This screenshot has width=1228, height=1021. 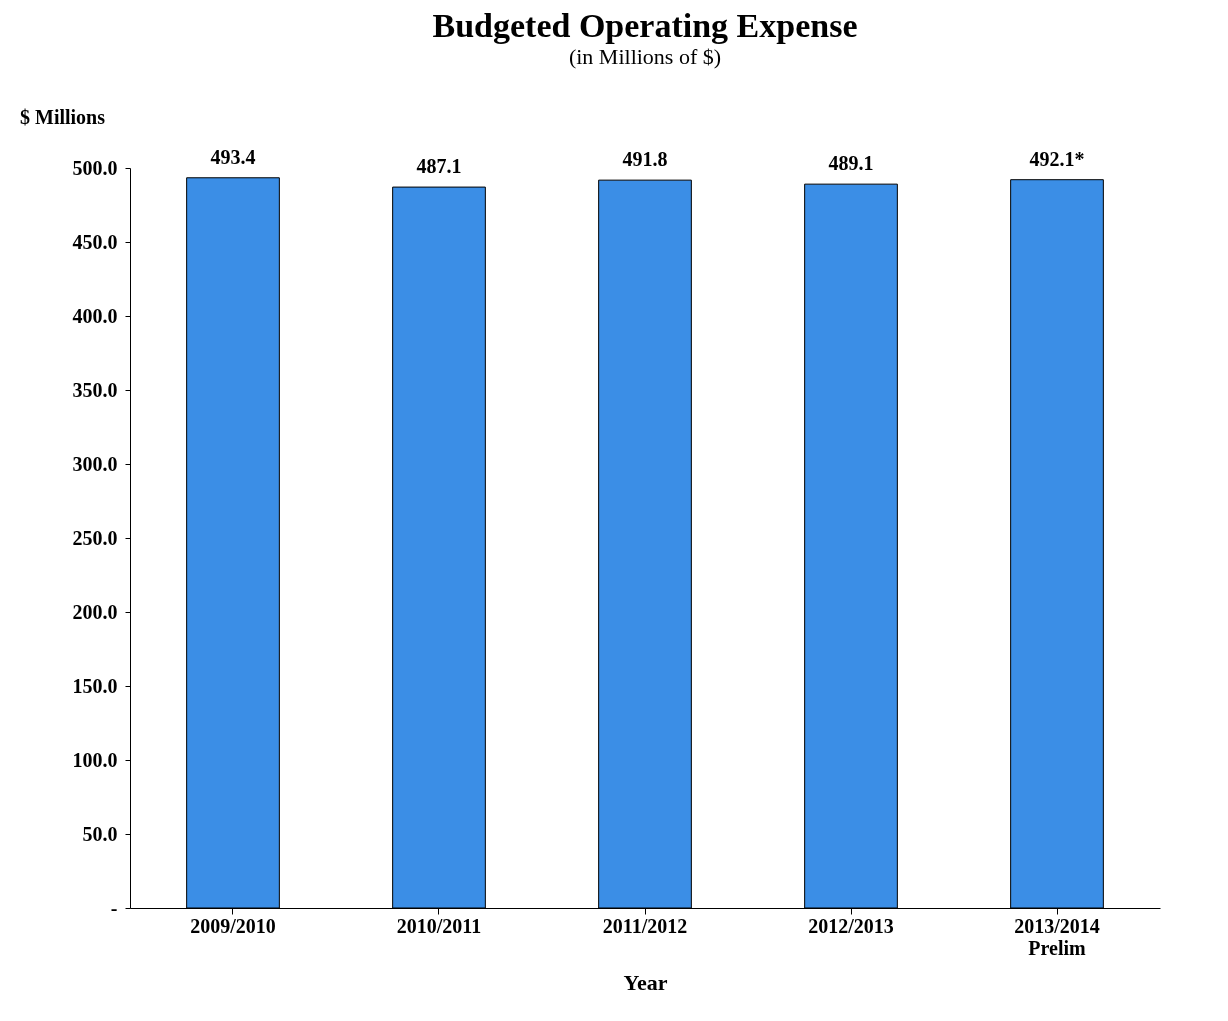 What do you see at coordinates (95, 685) in the screenshot?
I see `y-tick-label: 150.0` at bounding box center [95, 685].